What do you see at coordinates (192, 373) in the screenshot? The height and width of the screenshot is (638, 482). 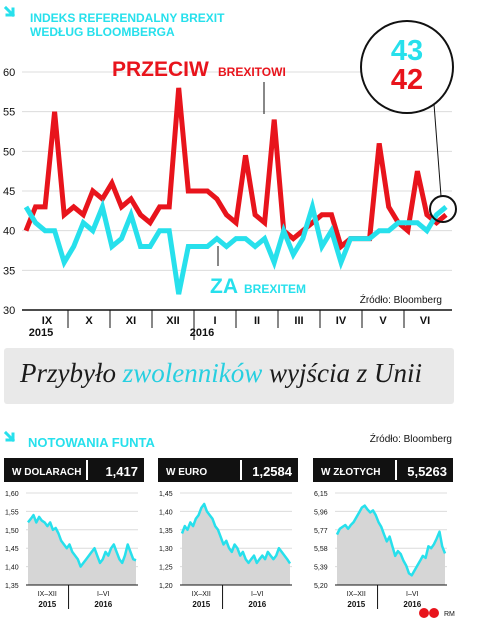 I see `headline-highlight: zwolenników` at bounding box center [192, 373].